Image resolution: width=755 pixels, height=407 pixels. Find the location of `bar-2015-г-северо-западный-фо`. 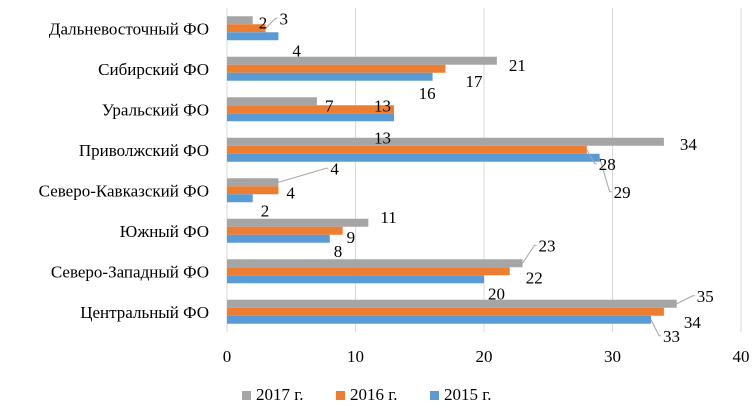

bar-2015-г-северо-западный-фо is located at coordinates (355, 279).